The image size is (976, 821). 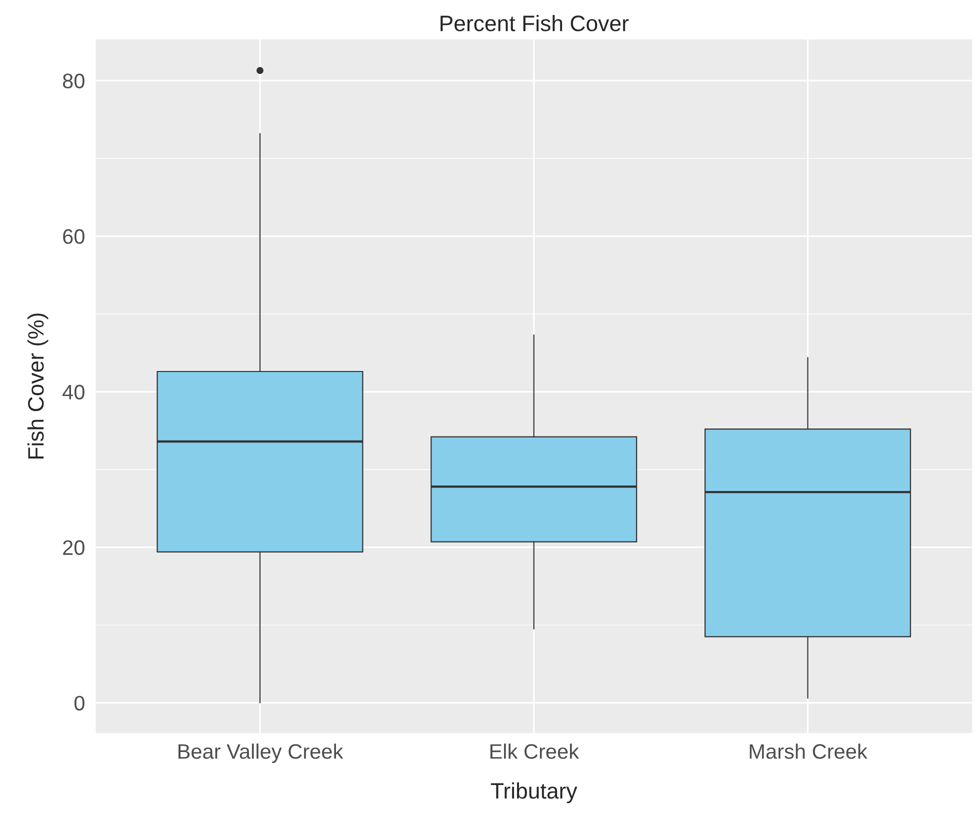 I want to click on y-tick-label: 80, so click(x=73, y=81).